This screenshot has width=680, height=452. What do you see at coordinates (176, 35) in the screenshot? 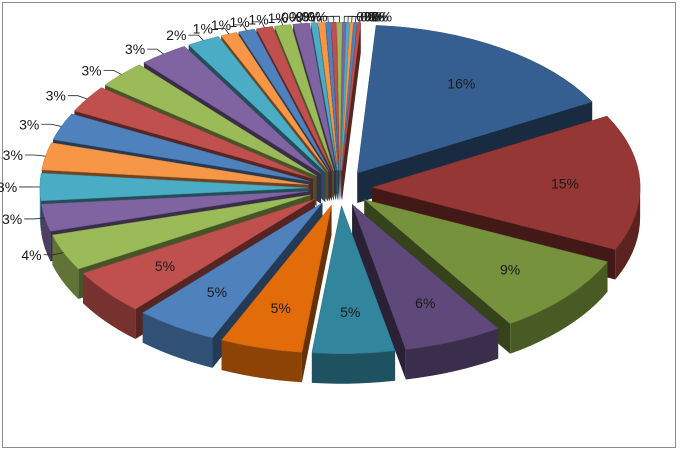
I see `data-label: 2%` at bounding box center [176, 35].